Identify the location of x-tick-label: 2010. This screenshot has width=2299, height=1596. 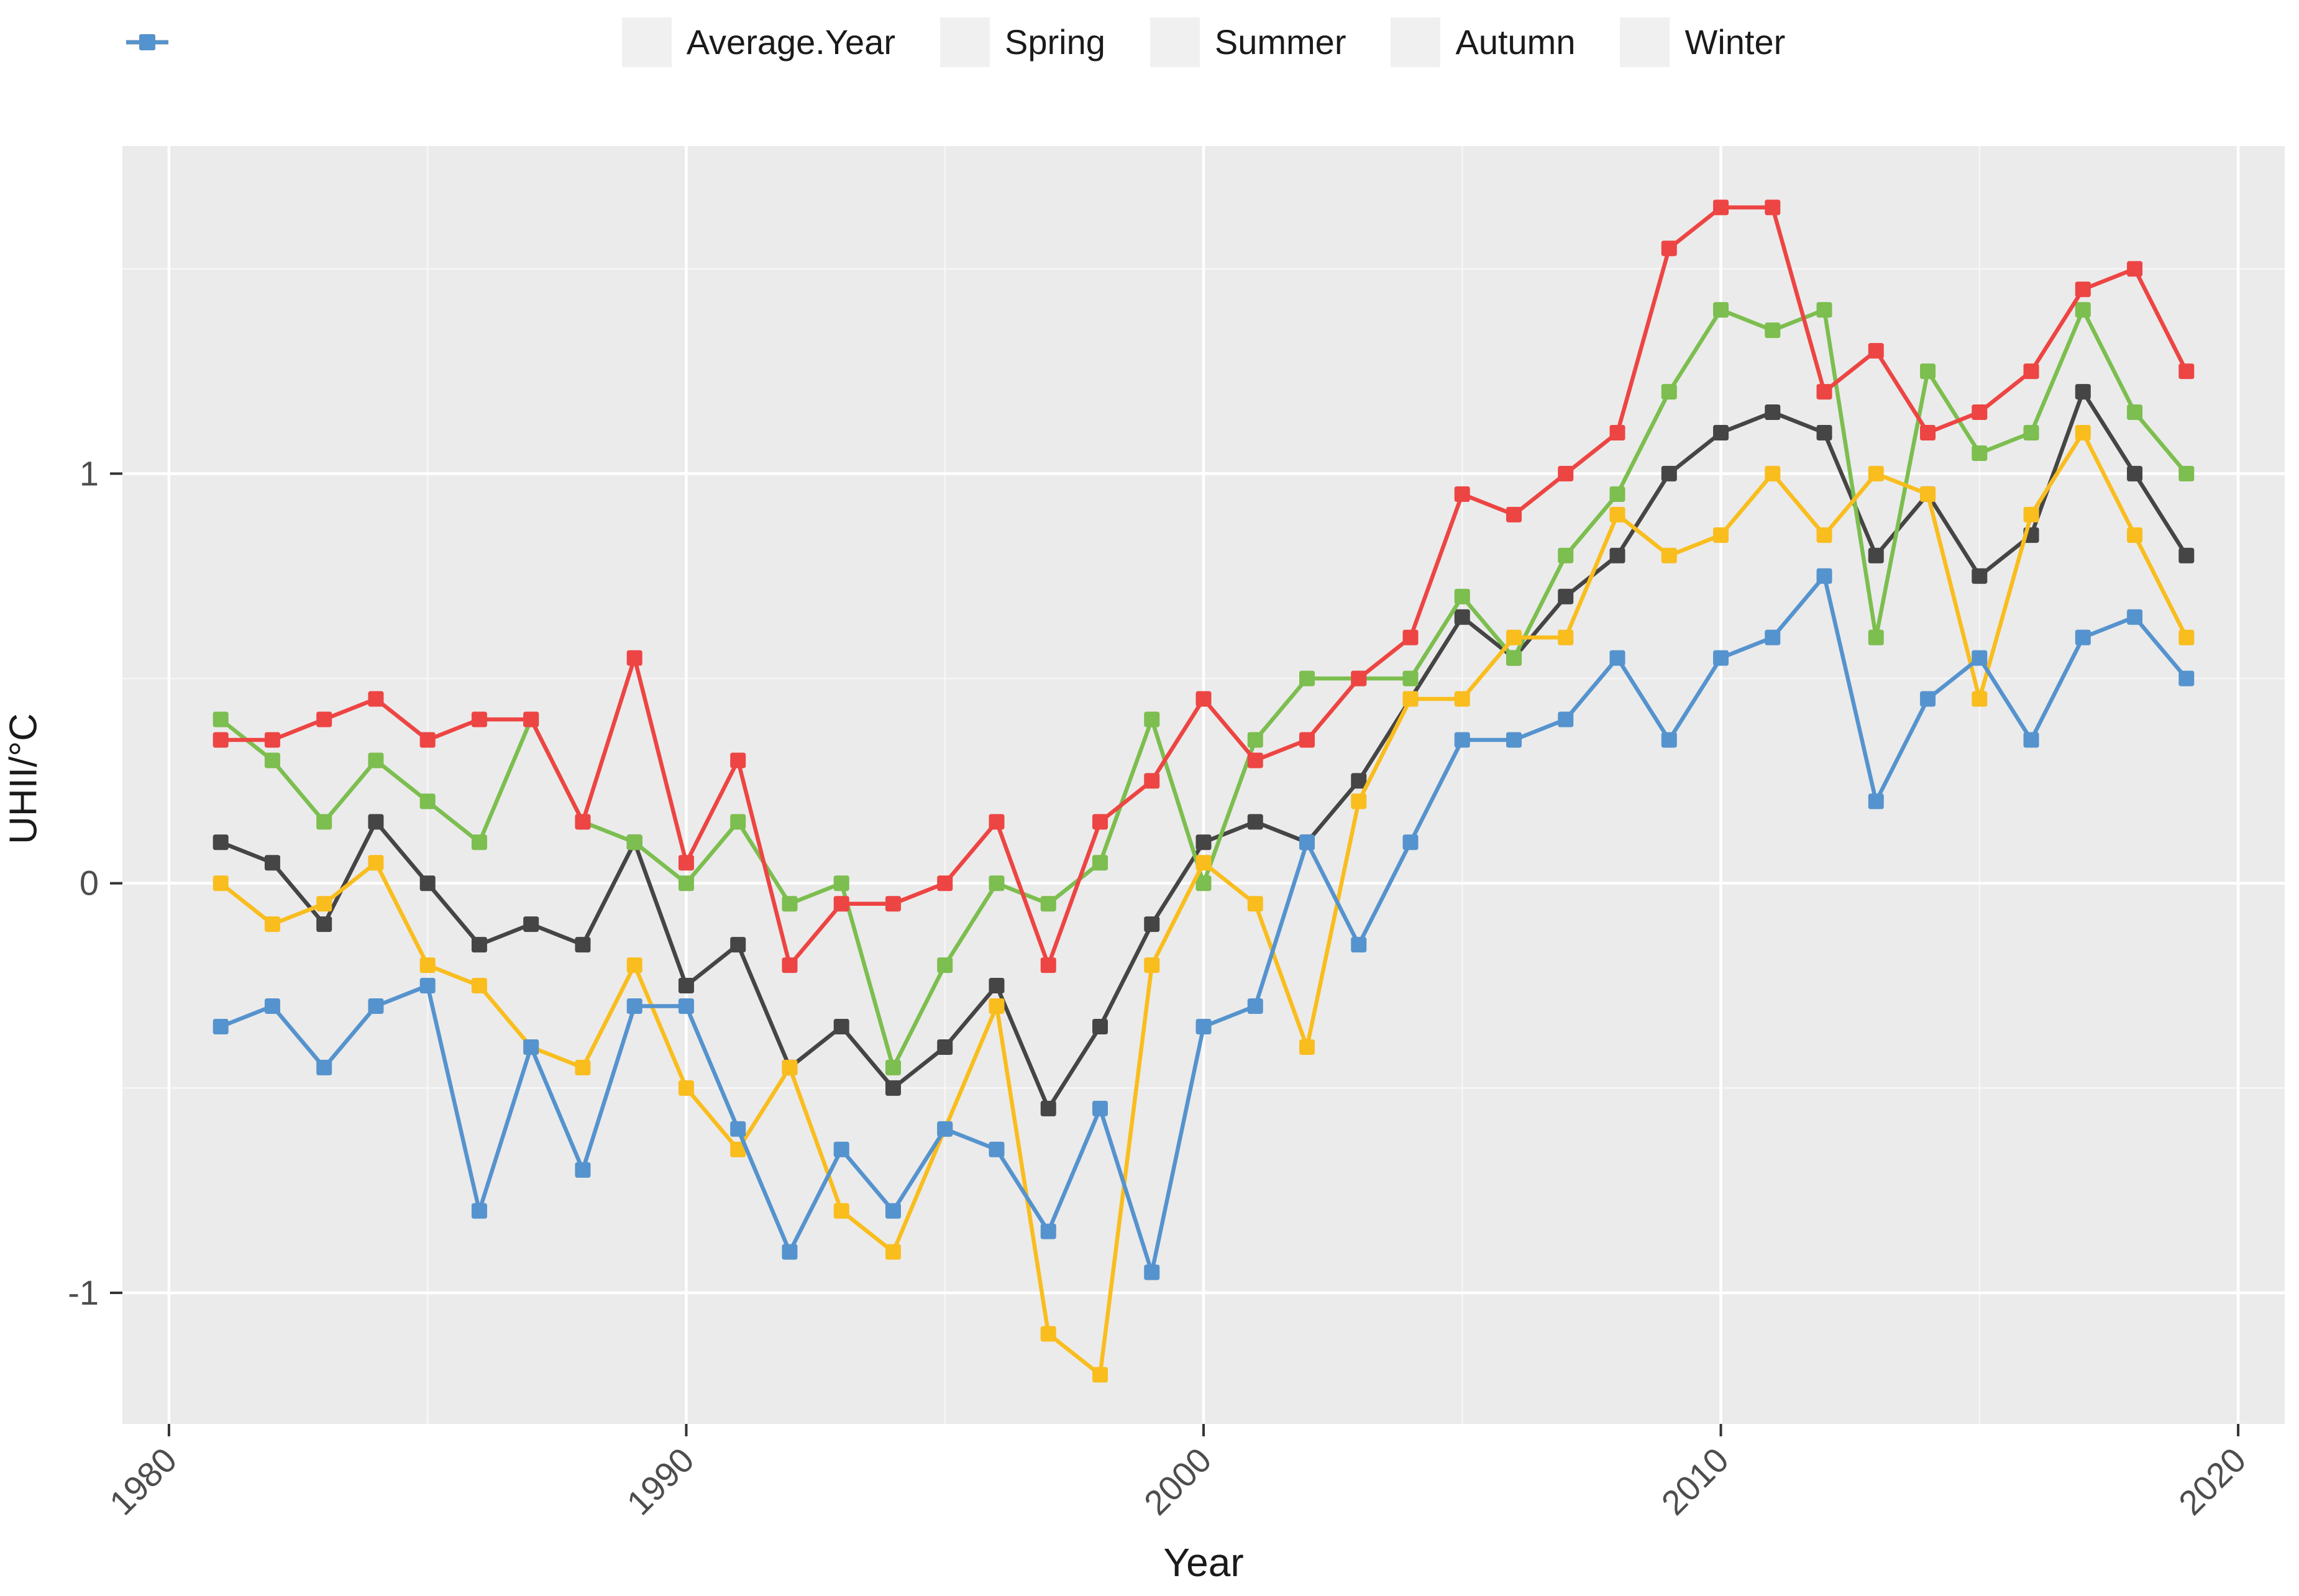
(1694, 1481).